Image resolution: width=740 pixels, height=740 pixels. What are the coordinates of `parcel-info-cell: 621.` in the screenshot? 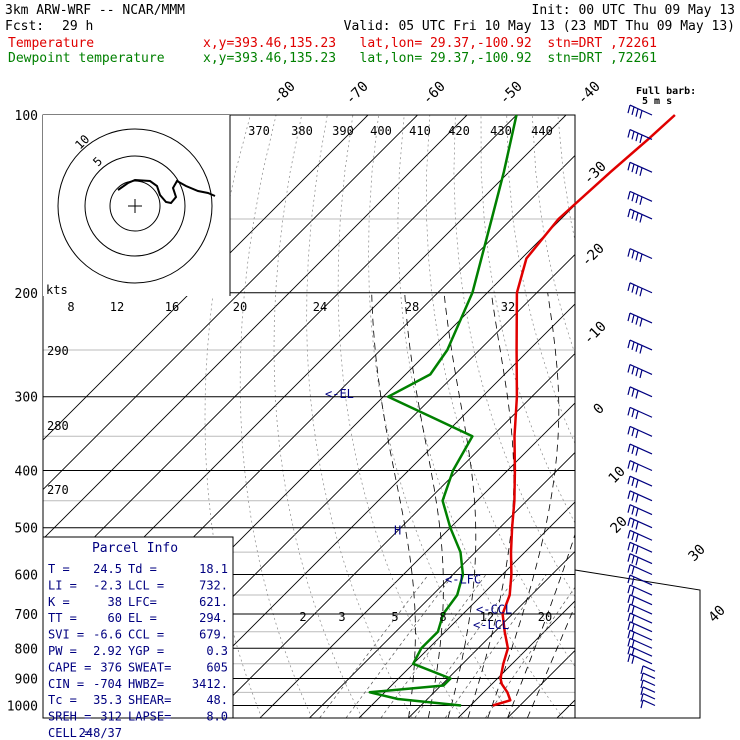 It's located at (213, 602).